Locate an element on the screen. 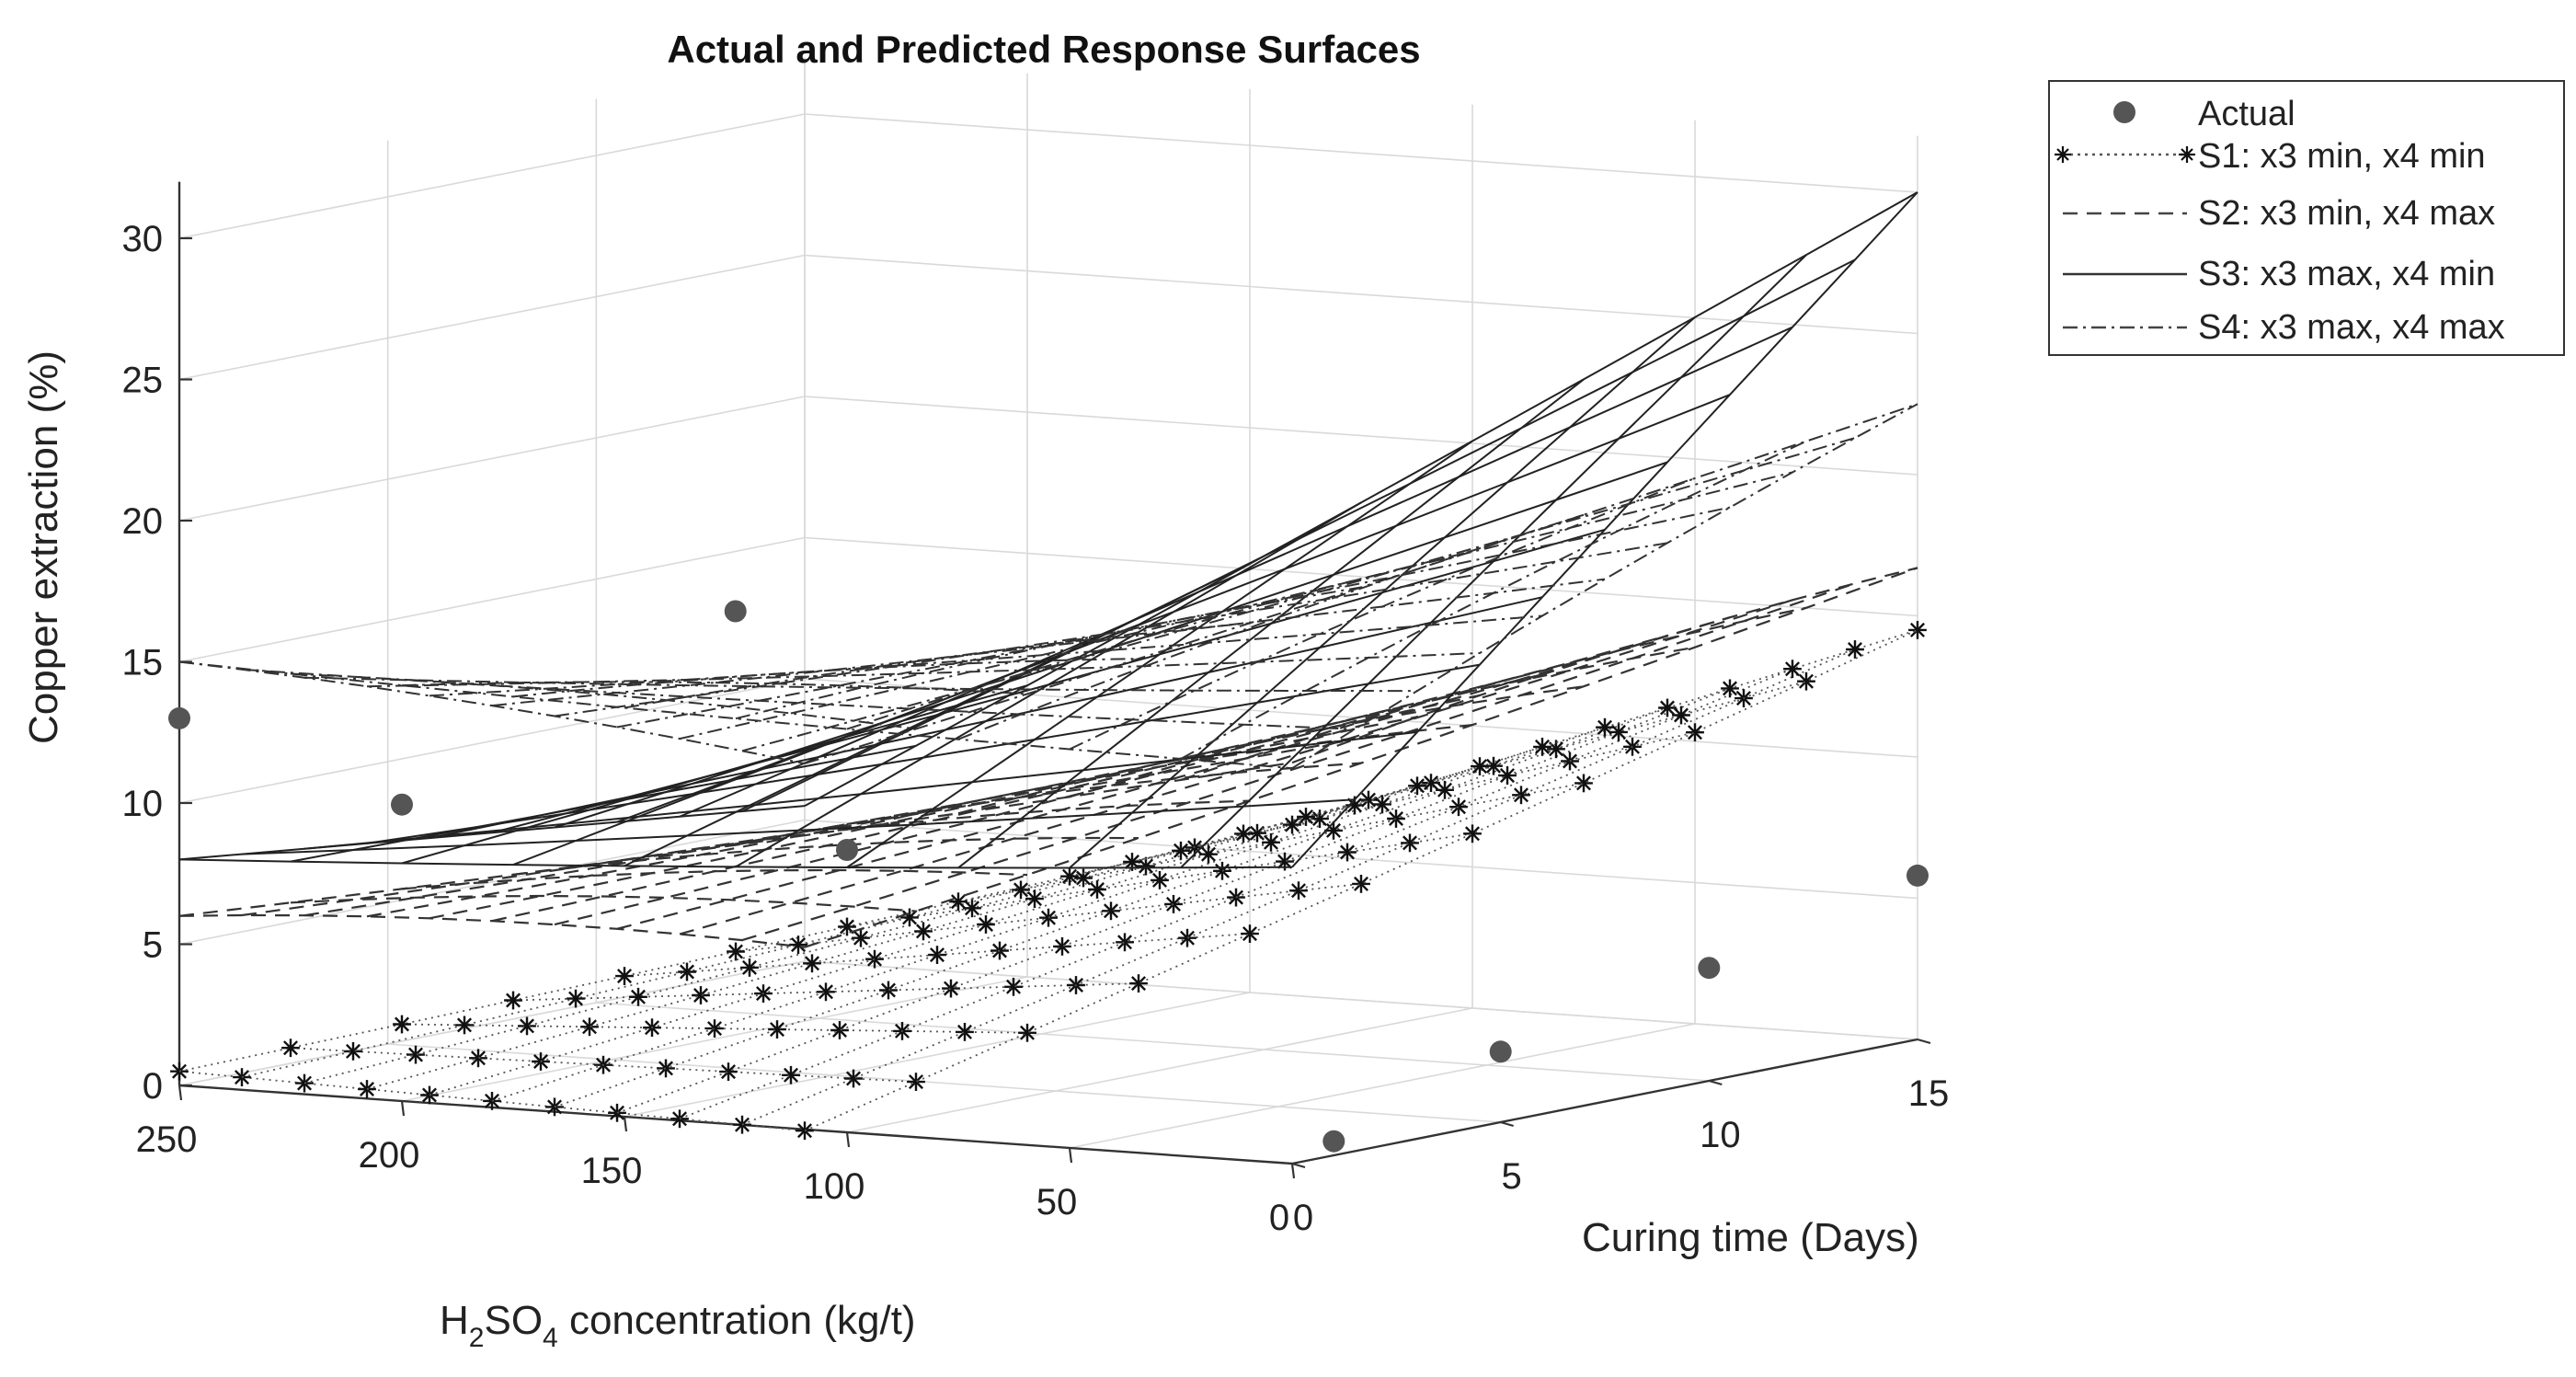 Image resolution: width=2576 pixels, height=1377 pixels. z-tick-label: 10 is located at coordinates (143, 804).